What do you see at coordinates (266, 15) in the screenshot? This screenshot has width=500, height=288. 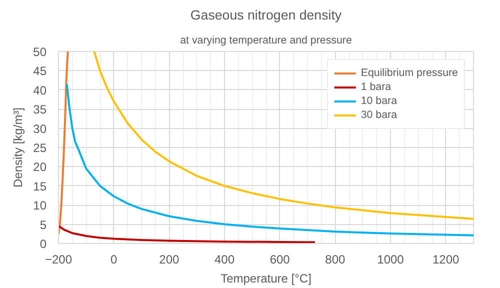 I see `chart-title: Gaseous nitrogen density` at bounding box center [266, 15].